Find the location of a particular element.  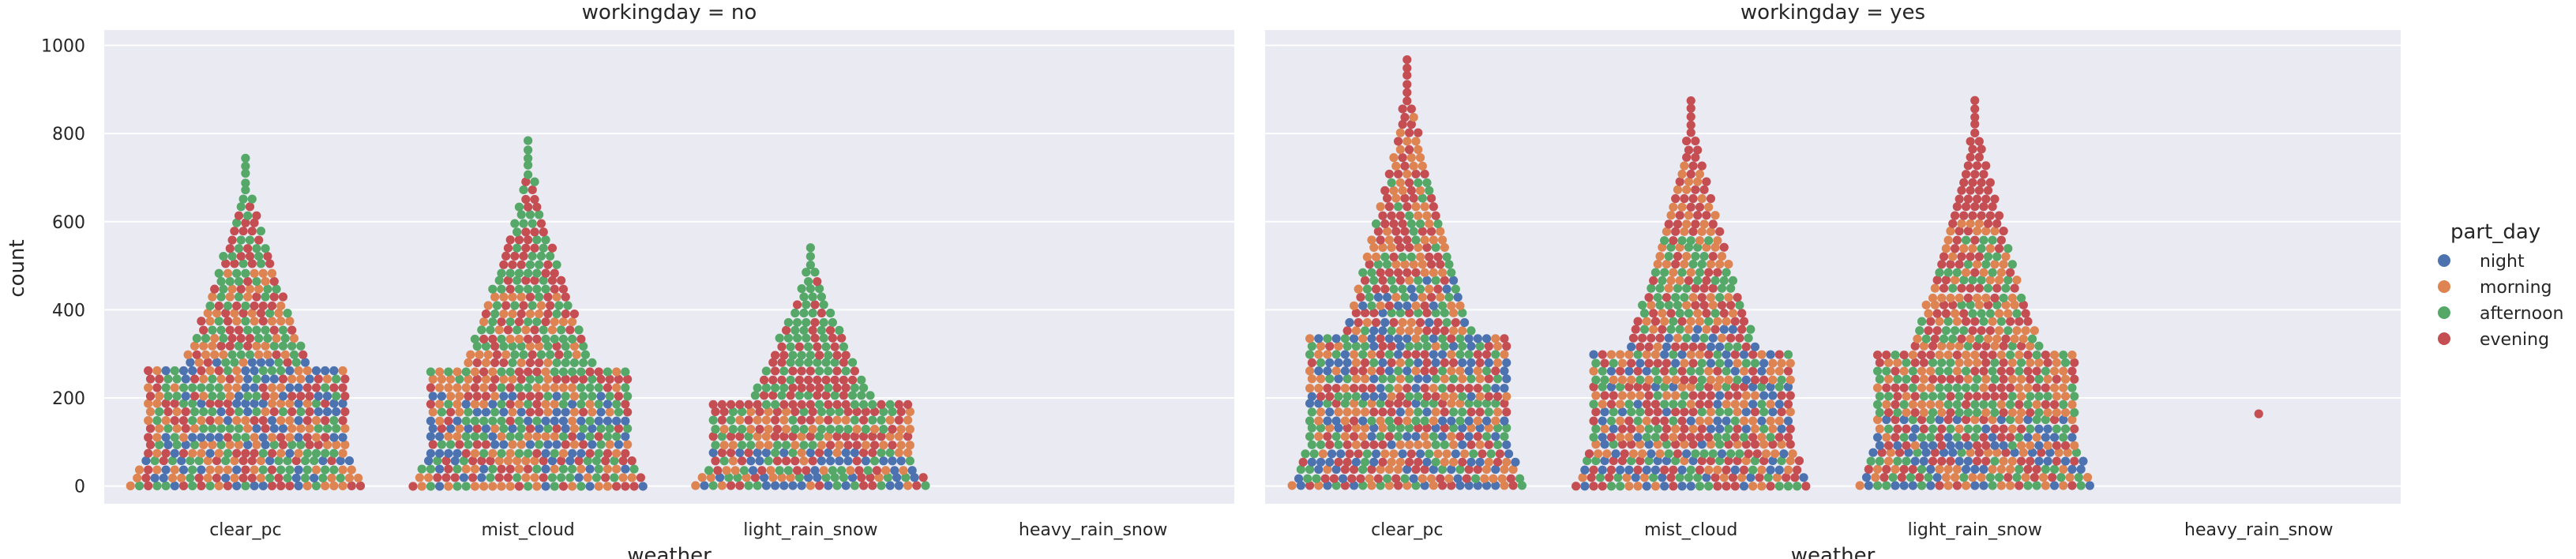

x-tick-label: clear_pc is located at coordinates (1407, 530).